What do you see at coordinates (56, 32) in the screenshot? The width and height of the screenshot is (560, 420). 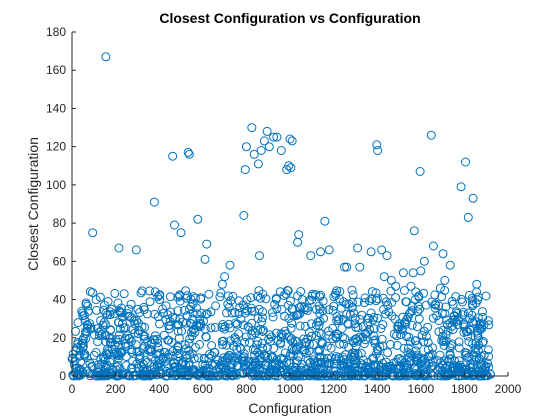 I see `y-tick-label: 180` at bounding box center [56, 32].